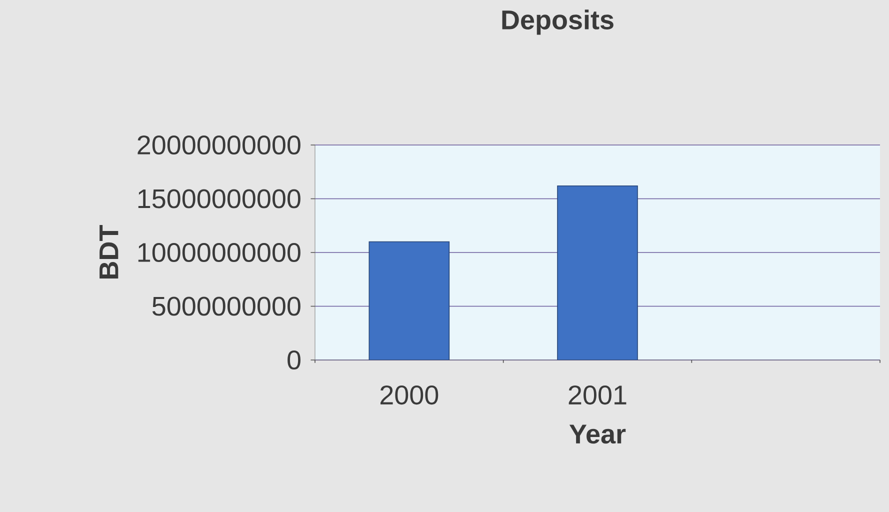 The width and height of the screenshot is (889, 512). I want to click on chart-title: Deposits, so click(558, 22).